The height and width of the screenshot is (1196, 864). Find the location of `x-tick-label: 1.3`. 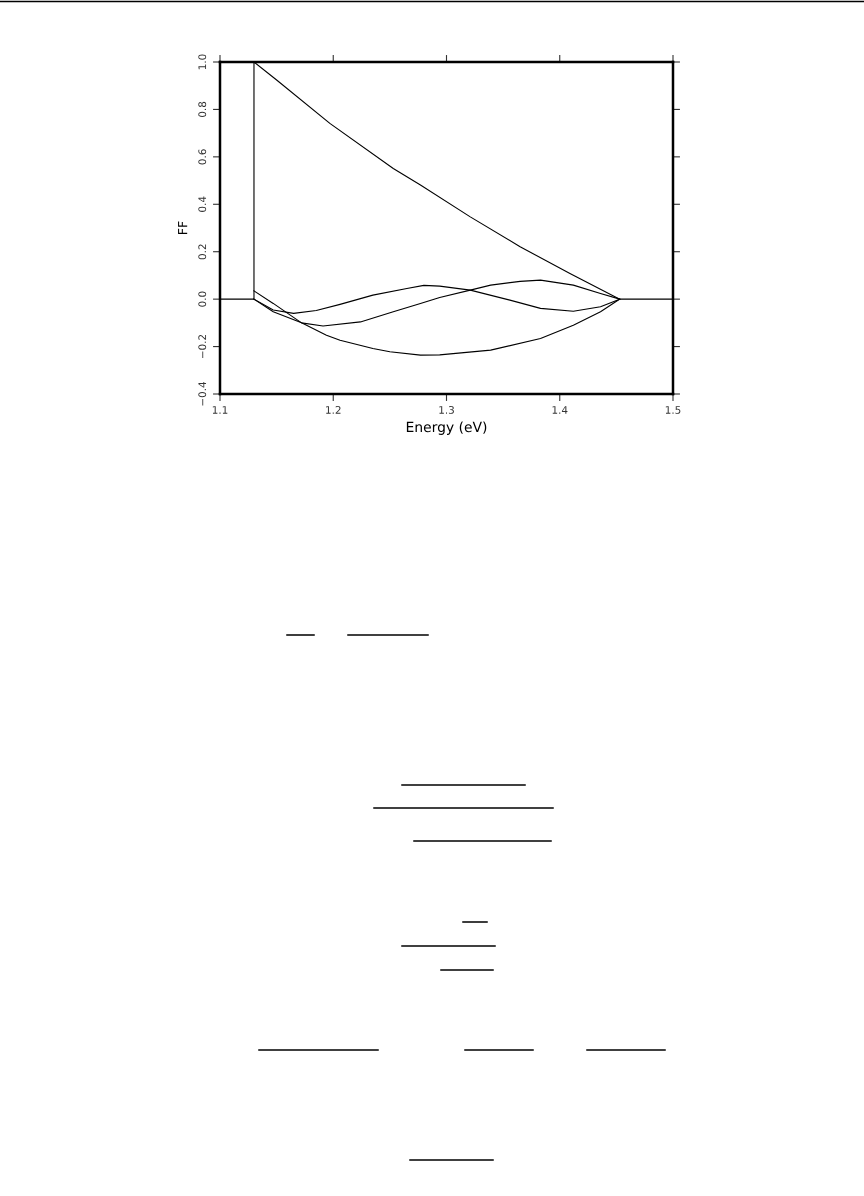

x-tick-label: 1.3 is located at coordinates (446, 409).